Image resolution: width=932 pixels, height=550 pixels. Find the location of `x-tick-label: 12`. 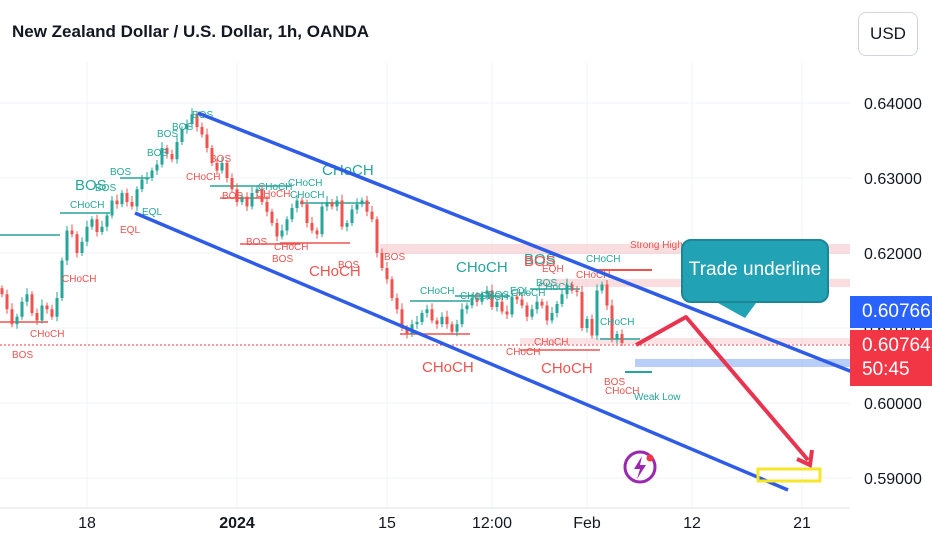

x-tick-label: 12 is located at coordinates (692, 523).